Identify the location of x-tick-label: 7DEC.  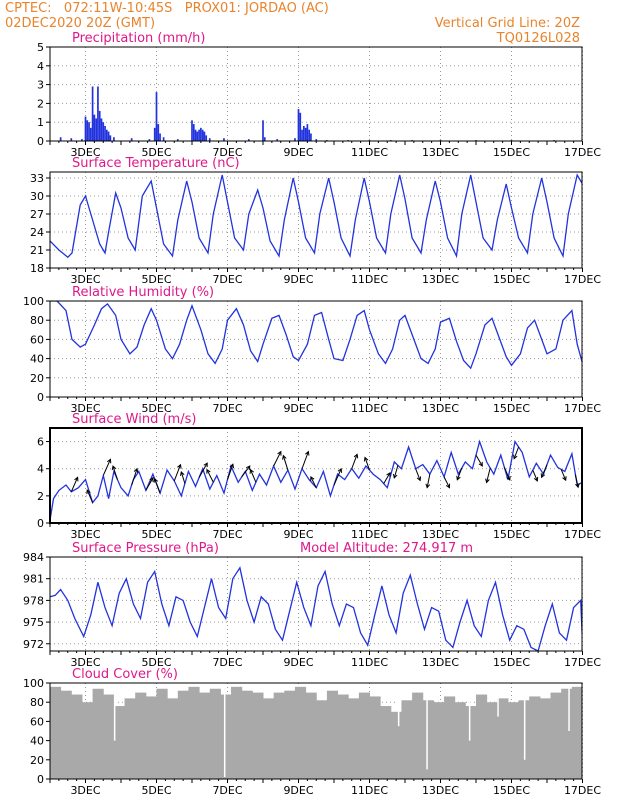
(227, 279).